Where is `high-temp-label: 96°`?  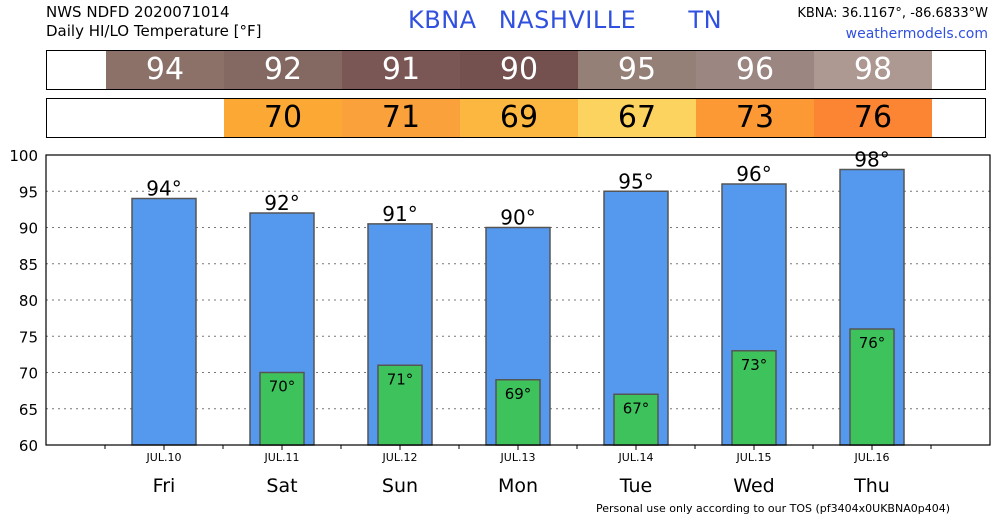 high-temp-label: 96° is located at coordinates (753, 174).